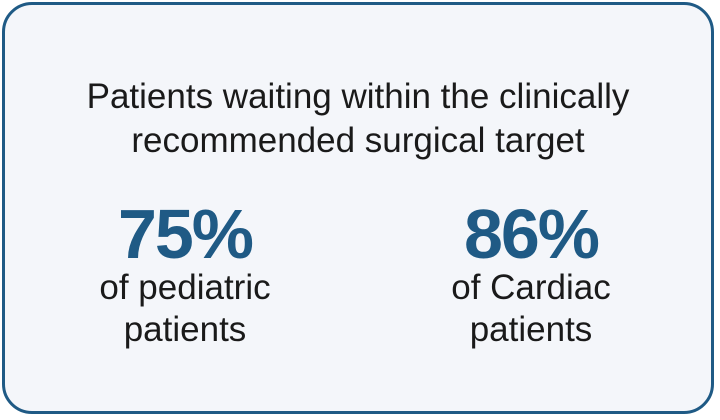 This screenshot has width=720, height=420. I want to click on stat-pediatric-desc-line-2: patients, so click(185, 329).